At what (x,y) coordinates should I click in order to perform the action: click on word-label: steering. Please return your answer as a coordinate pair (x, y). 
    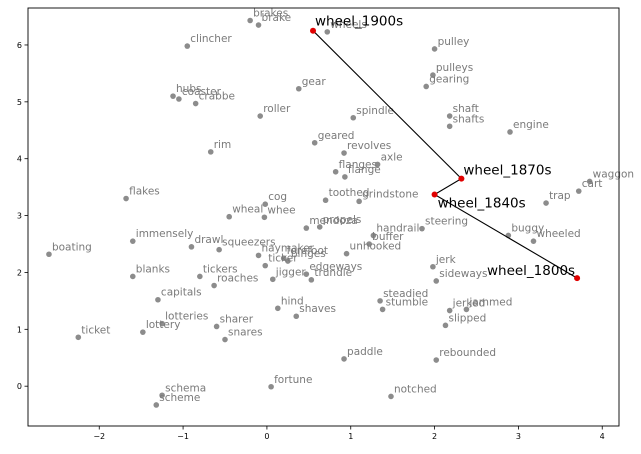
    Looking at the image, I should click on (446, 222).